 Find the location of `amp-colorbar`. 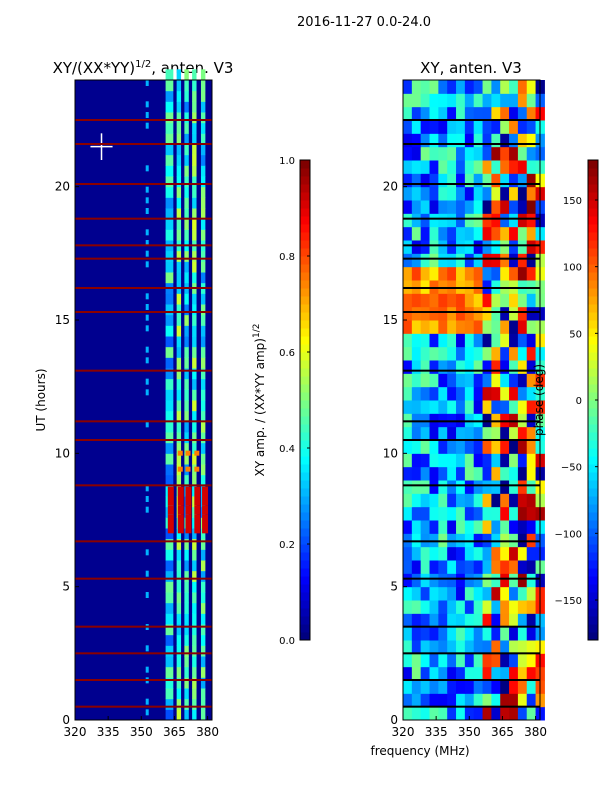

amp-colorbar is located at coordinates (305, 400).